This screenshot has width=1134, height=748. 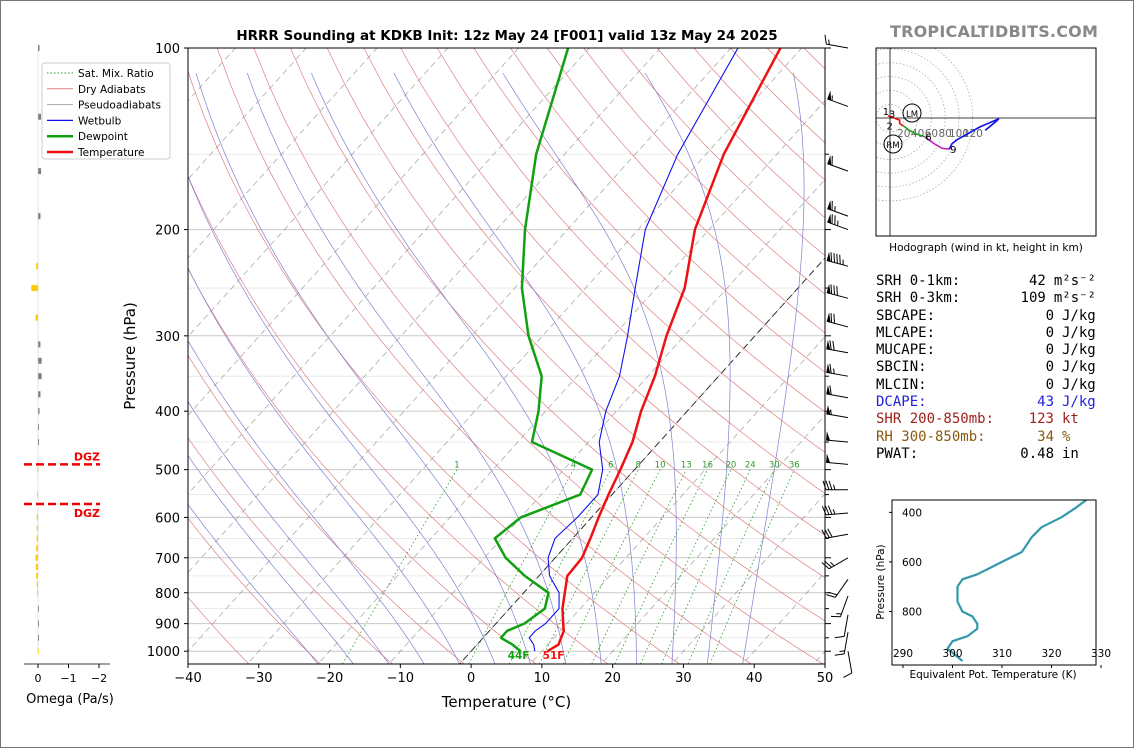 I want to click on stat-row: SRH 0-1km: 42 m²s⁻², so click(x=986, y=281).